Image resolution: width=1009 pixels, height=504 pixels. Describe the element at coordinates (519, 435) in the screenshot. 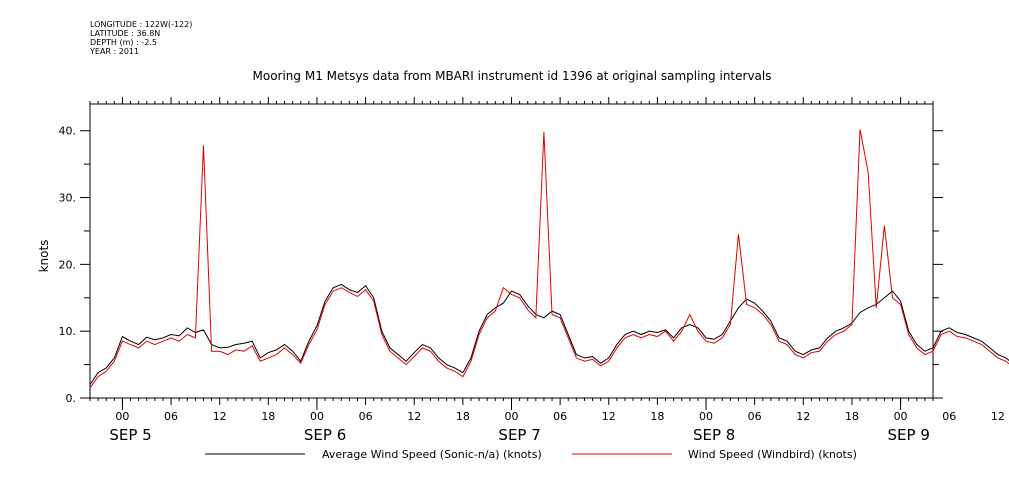

I see `x-day-label: SEP 7` at that location.